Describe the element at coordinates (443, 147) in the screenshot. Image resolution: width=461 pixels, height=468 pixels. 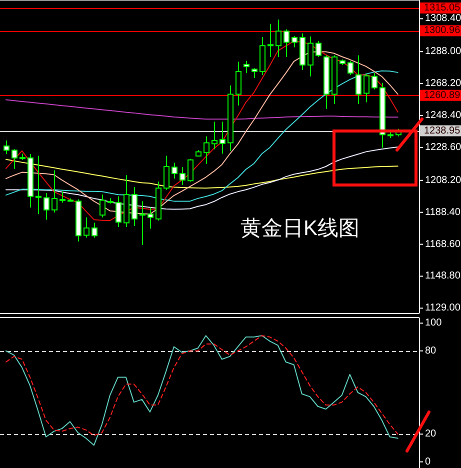
I see `y-tick-label: 1228.60` at that location.